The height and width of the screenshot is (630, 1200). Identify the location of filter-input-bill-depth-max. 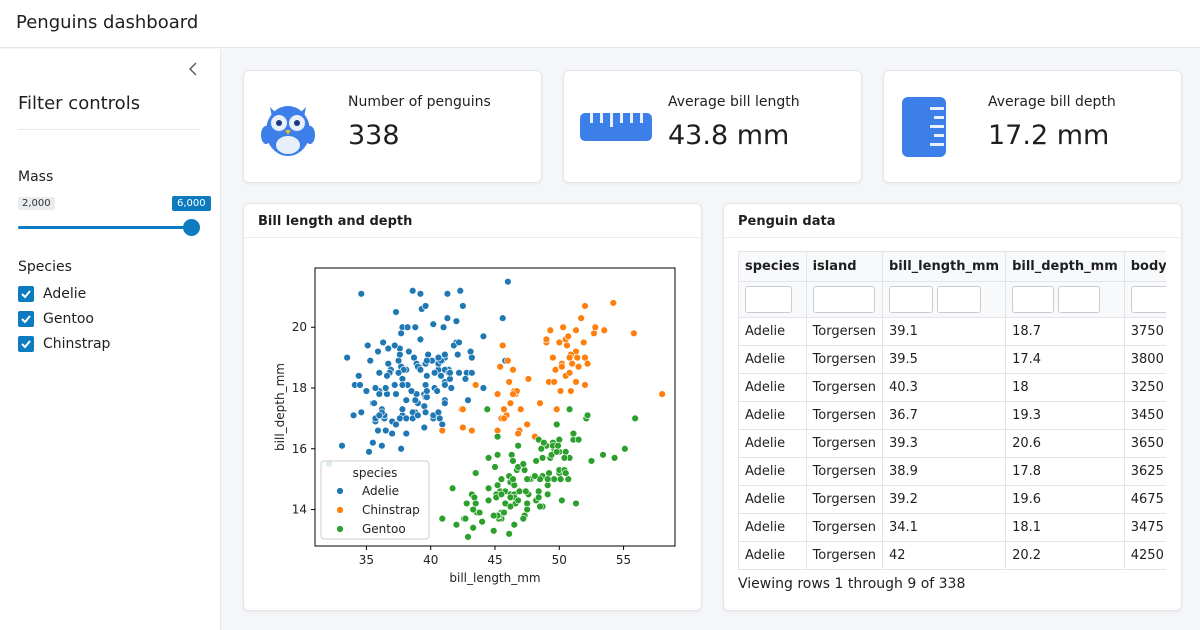
(1079, 299).